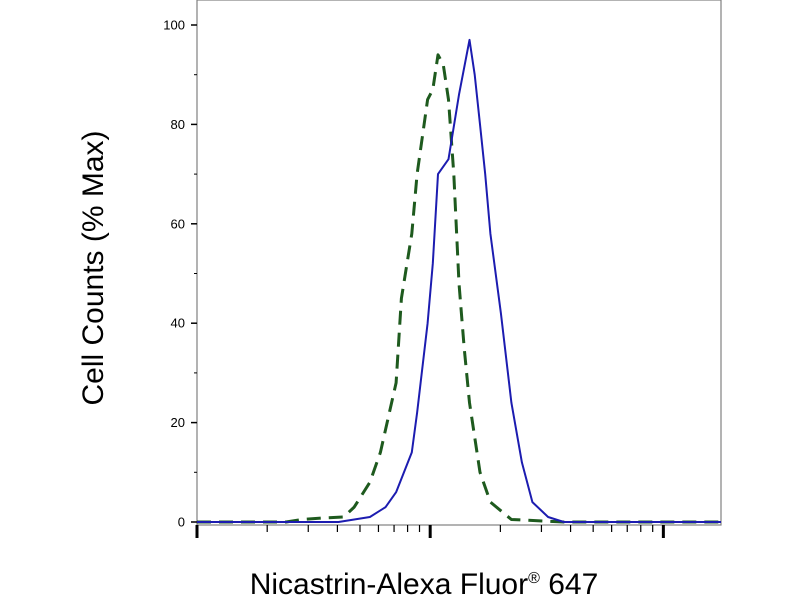 The width and height of the screenshot is (800, 600). Describe the element at coordinates (181, 522) in the screenshot. I see `y-tick-label: 0` at that location.